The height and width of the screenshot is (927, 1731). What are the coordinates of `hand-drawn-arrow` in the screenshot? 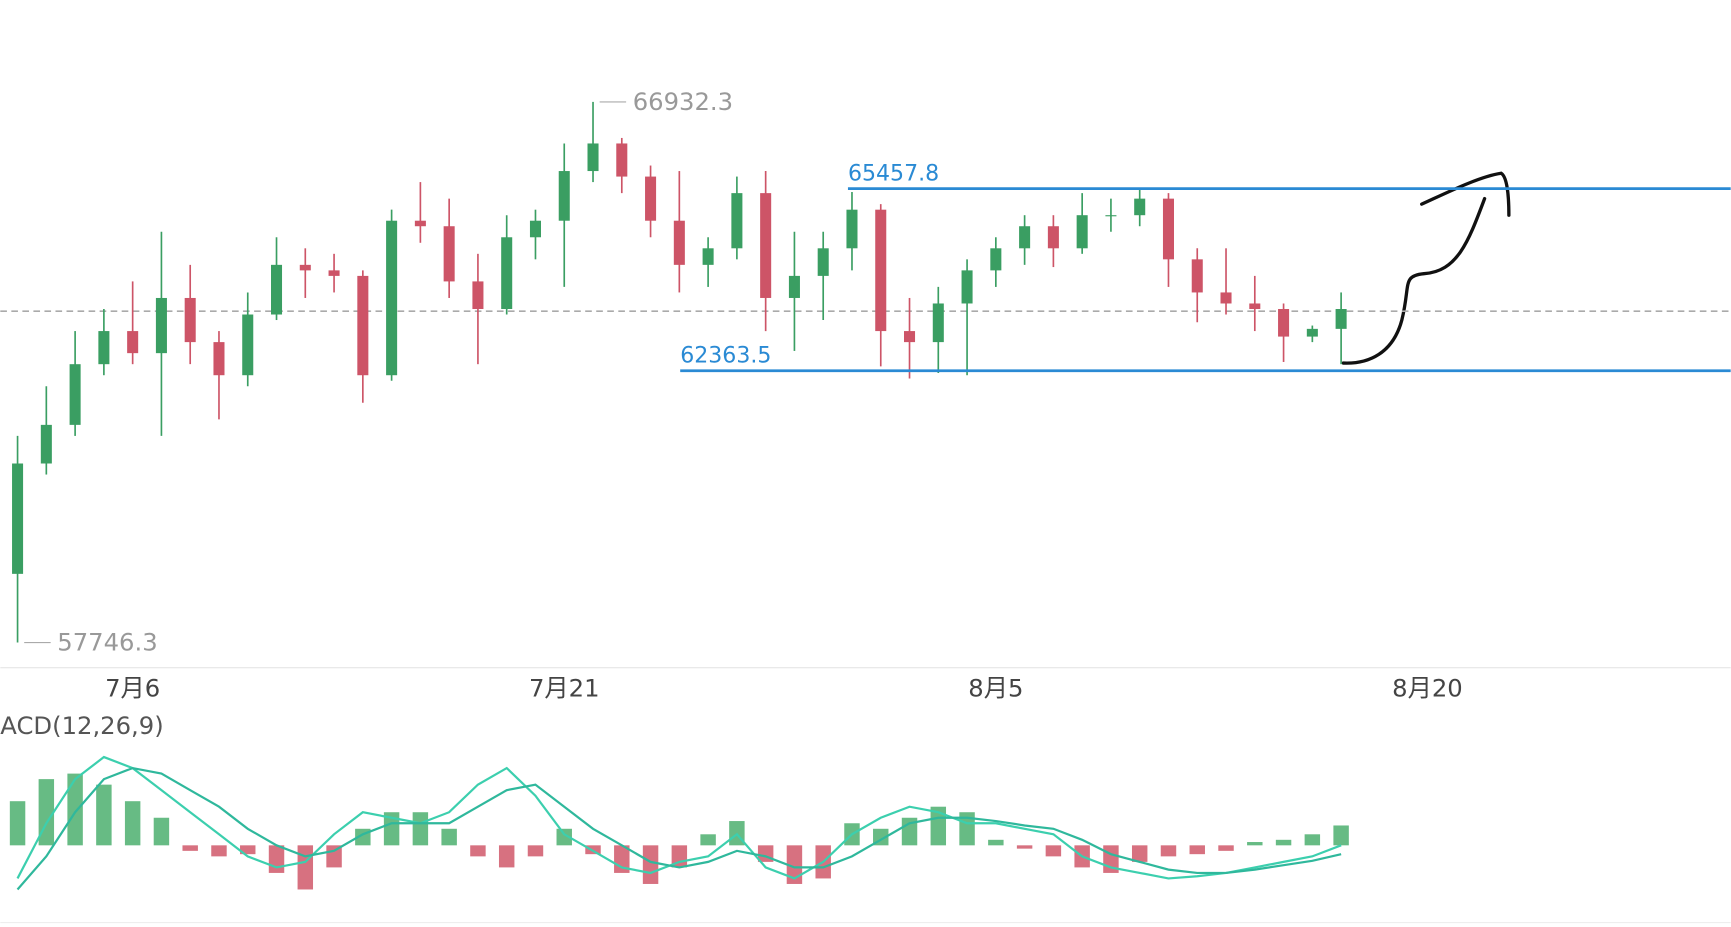 It's located at (1426, 268).